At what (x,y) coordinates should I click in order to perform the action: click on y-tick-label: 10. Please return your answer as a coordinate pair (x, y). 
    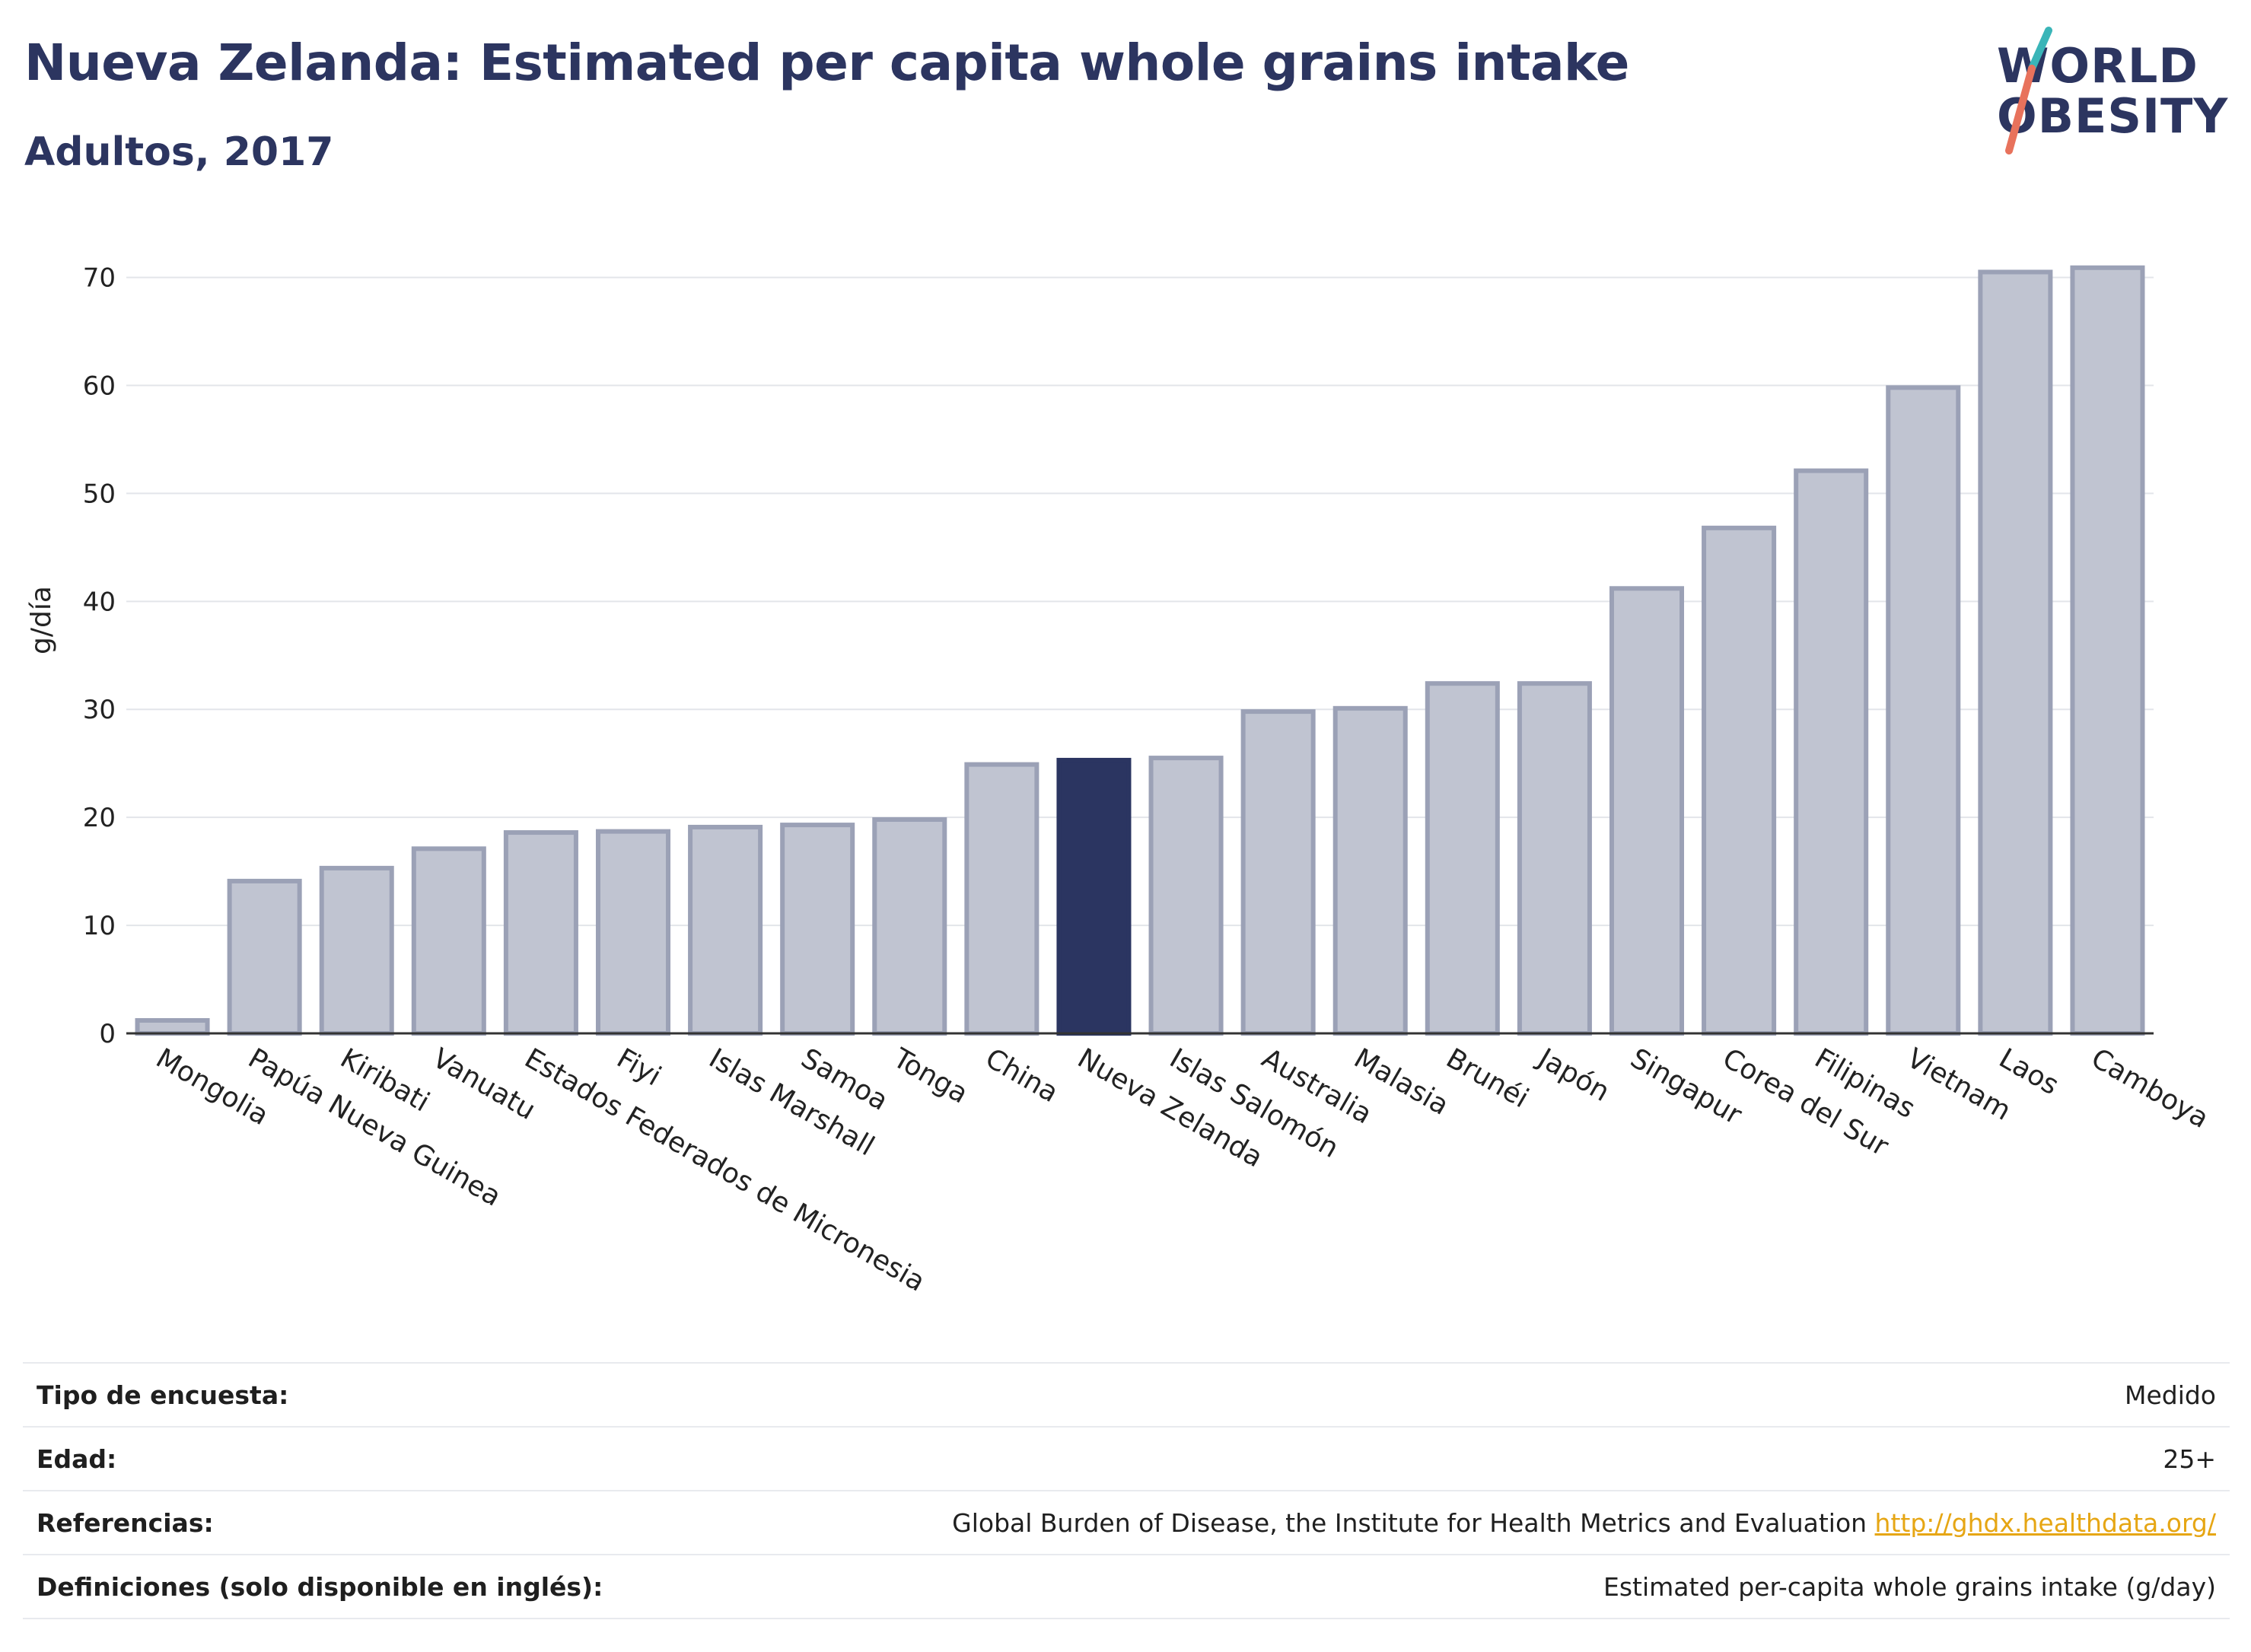
    Looking at the image, I should click on (99, 926).